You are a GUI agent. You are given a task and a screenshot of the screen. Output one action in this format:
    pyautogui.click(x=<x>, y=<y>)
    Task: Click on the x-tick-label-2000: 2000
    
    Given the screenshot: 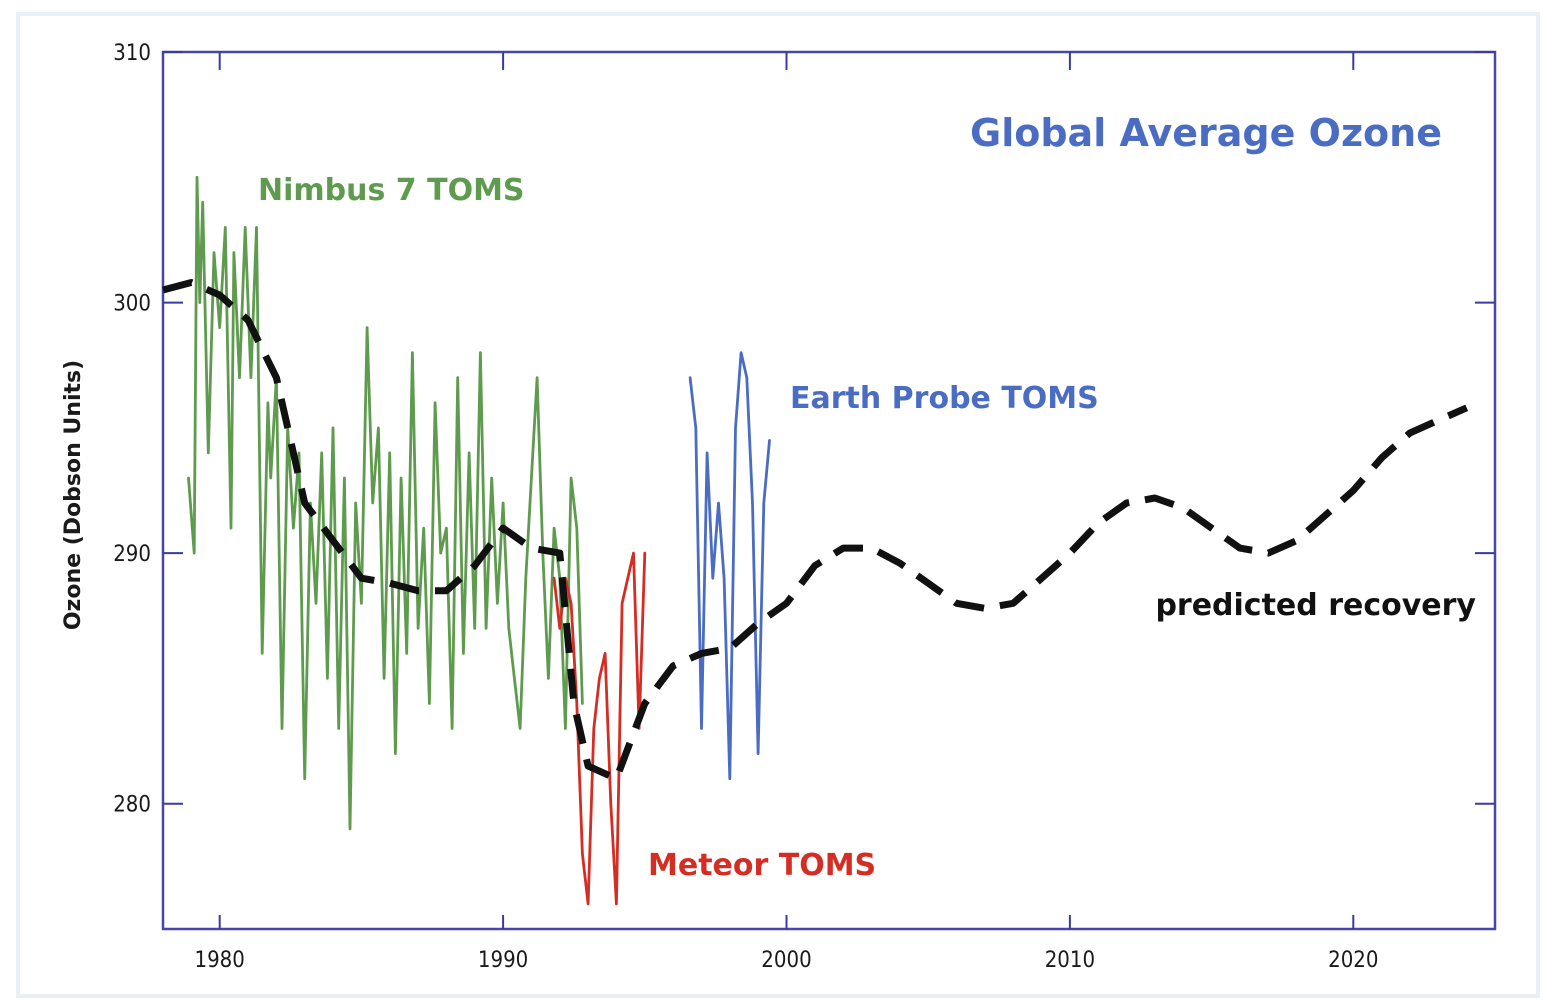 What is the action you would take?
    pyautogui.click(x=786, y=960)
    